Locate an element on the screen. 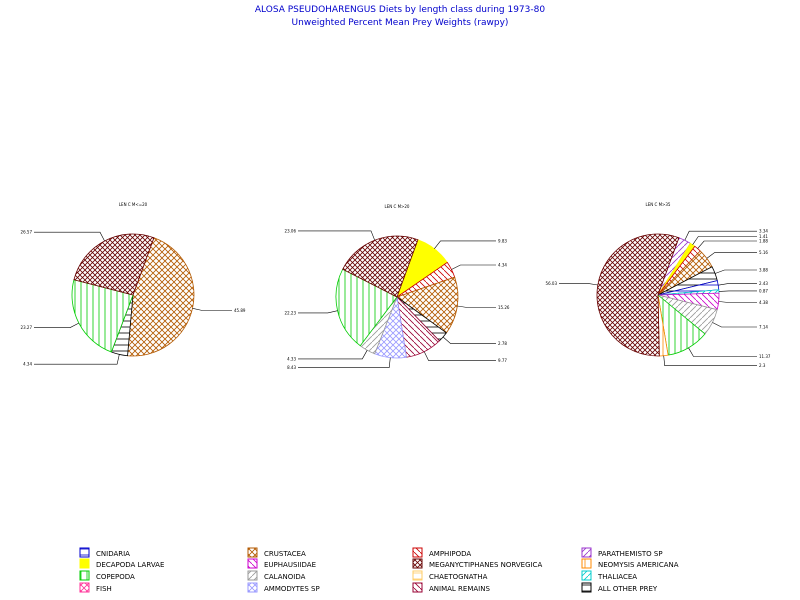 This screenshot has height=600, width=800. legend-label: AMPHIPODA is located at coordinates (450, 554).